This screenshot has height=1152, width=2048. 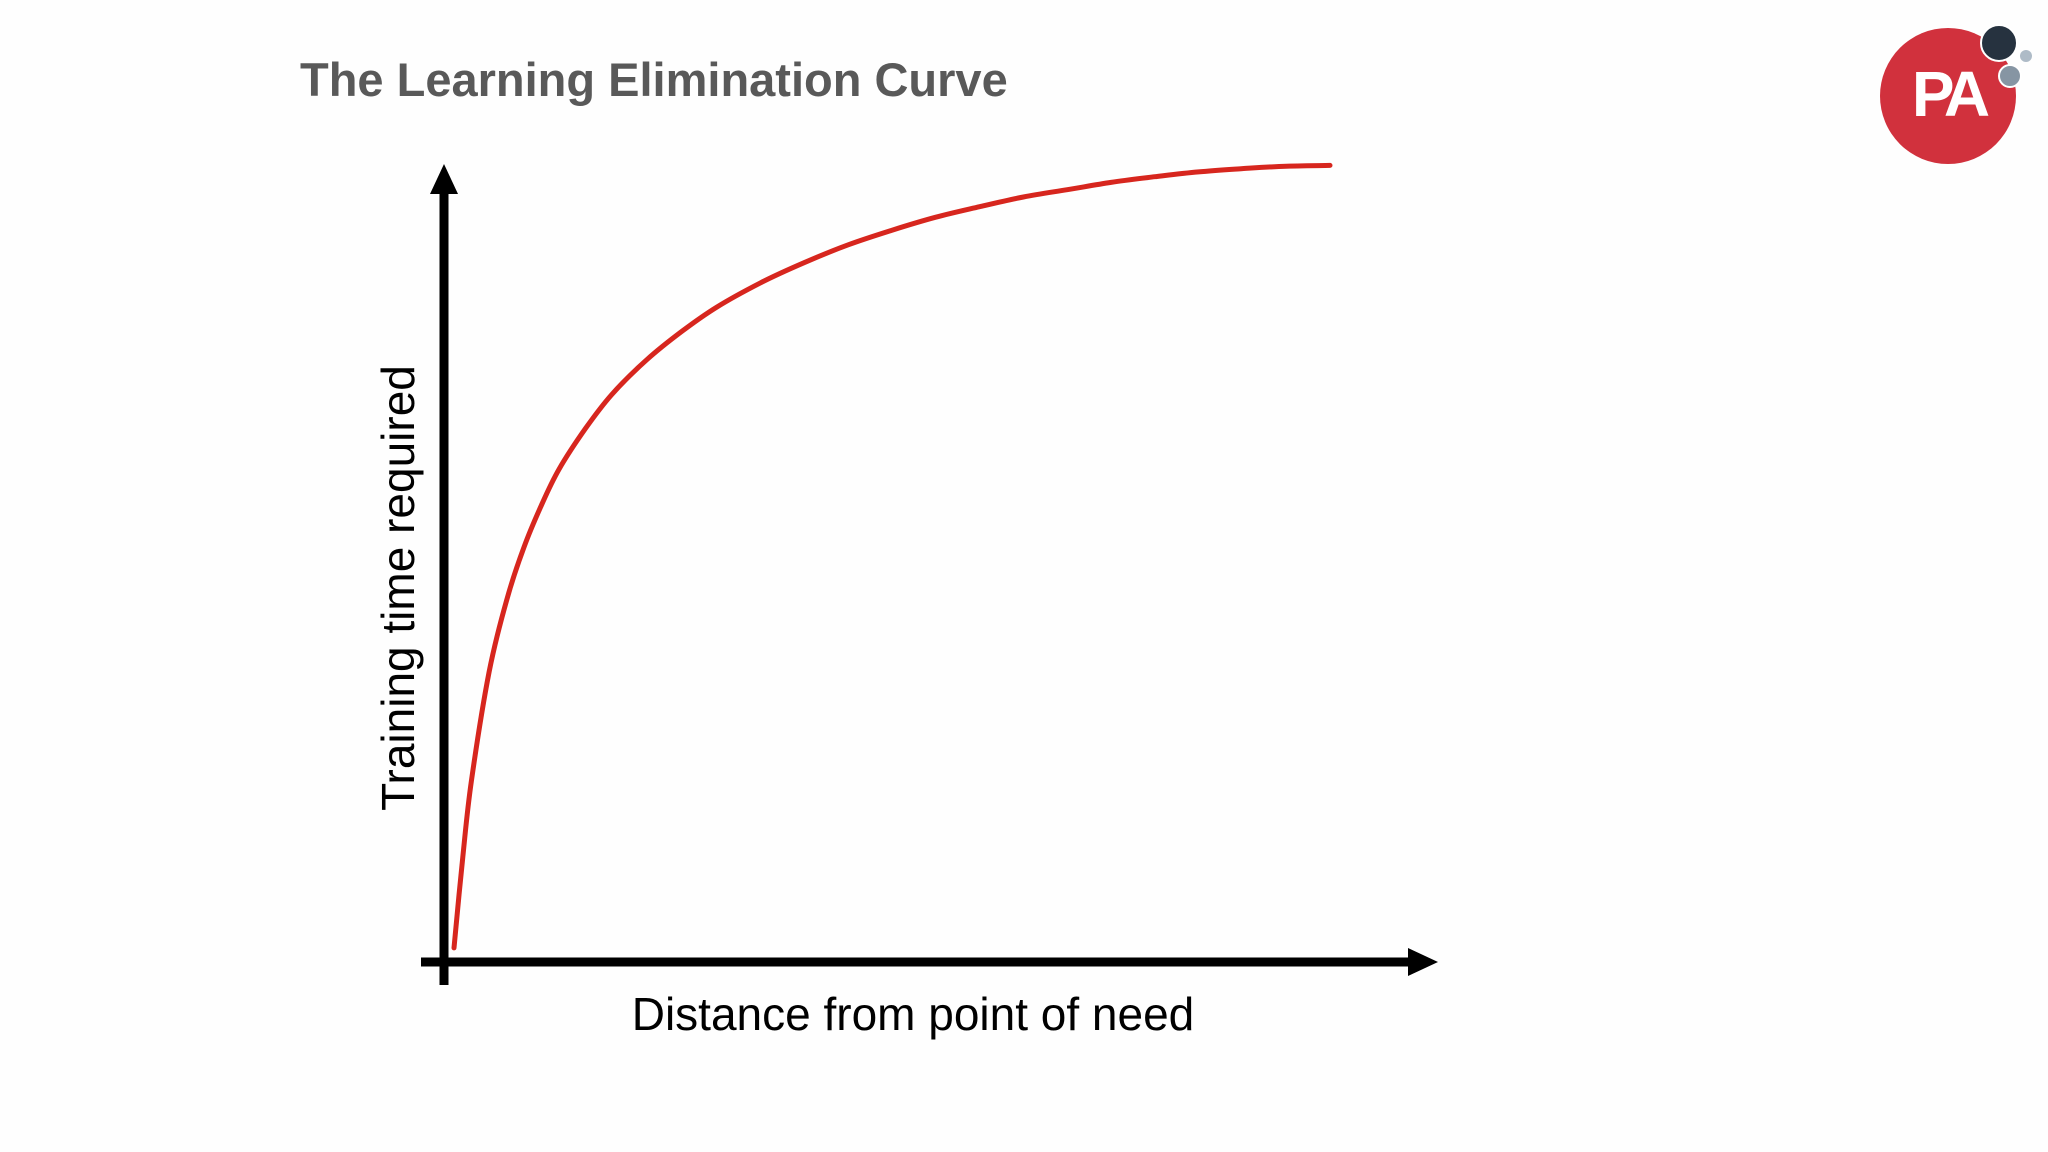 What do you see at coordinates (2026, 56) in the screenshot?
I see `logo-dot-small` at bounding box center [2026, 56].